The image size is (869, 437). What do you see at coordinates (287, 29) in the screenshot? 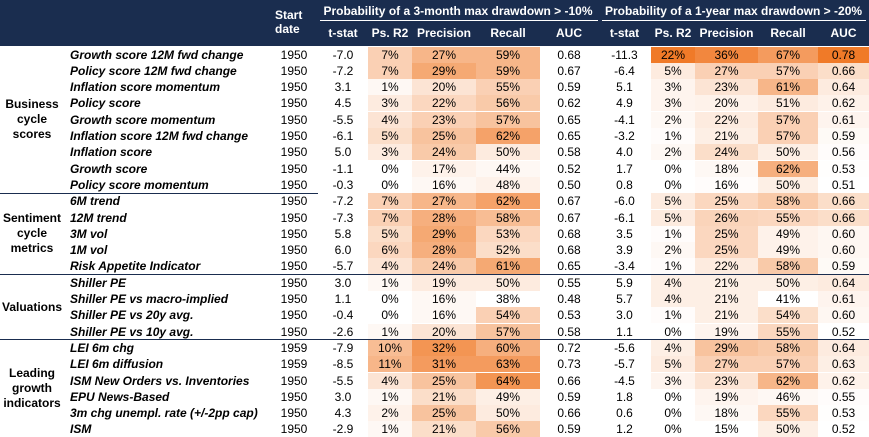
I see `start-date-header-line2: date` at bounding box center [287, 29].